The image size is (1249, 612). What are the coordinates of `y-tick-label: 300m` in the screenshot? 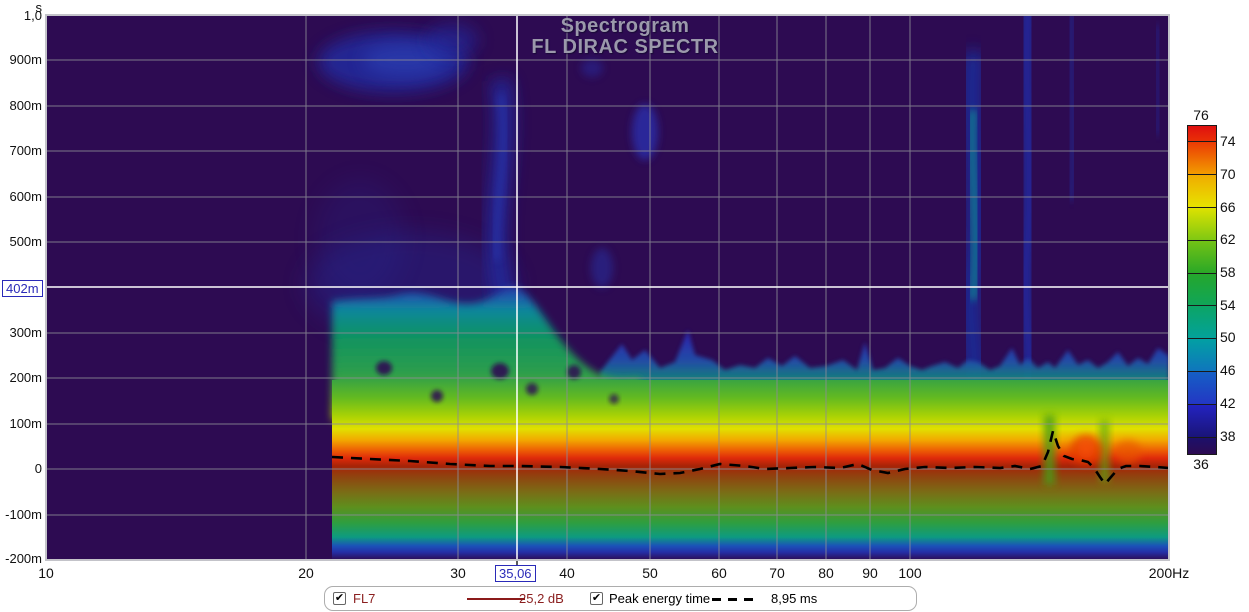 It's located at (25, 332).